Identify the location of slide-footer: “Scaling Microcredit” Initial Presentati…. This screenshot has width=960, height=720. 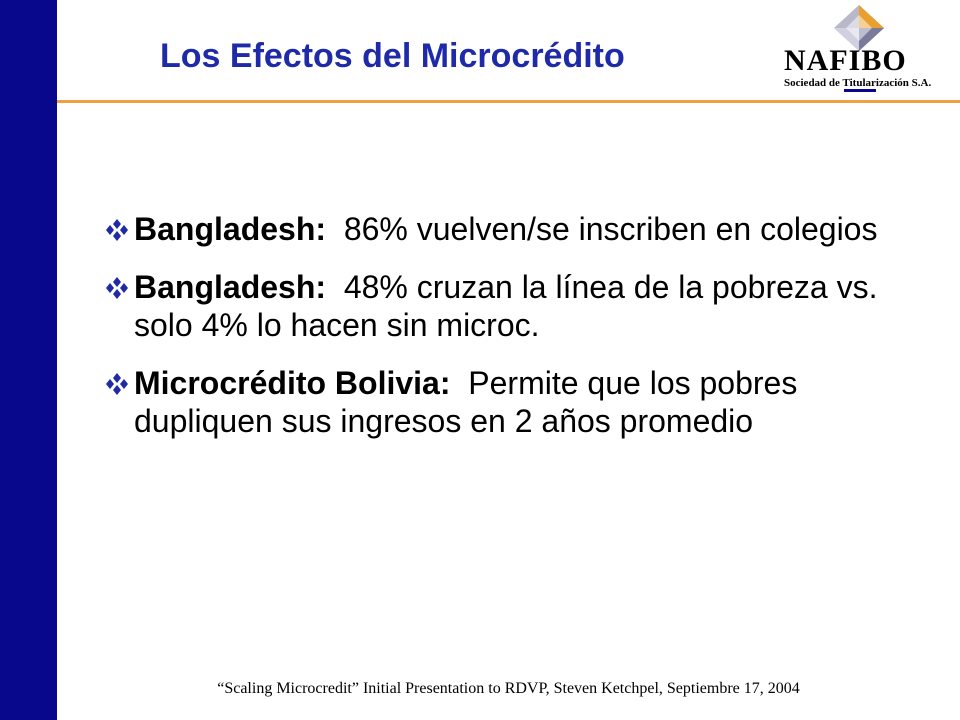
(508, 688).